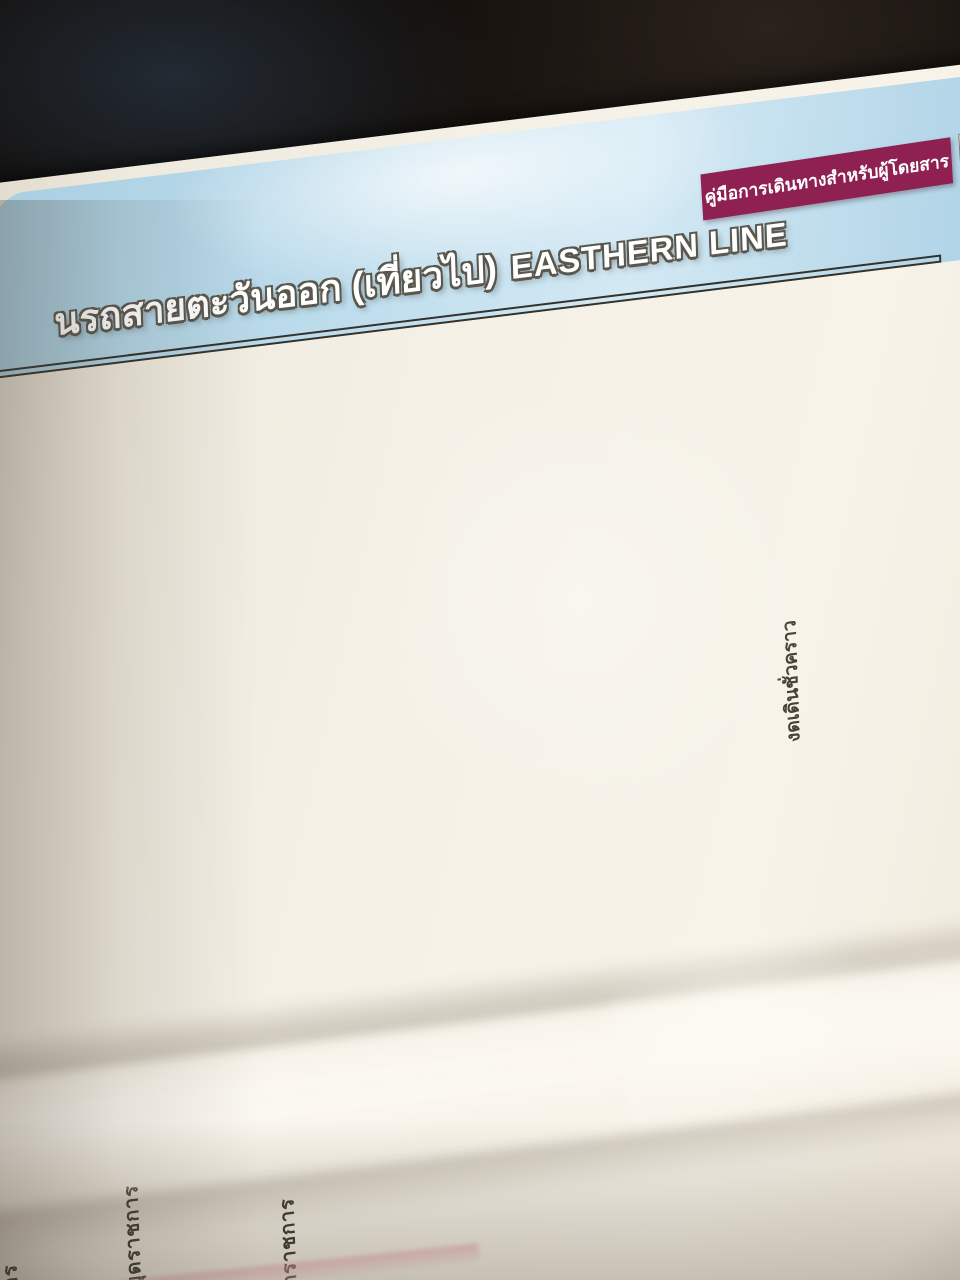 This screenshot has width=960, height=1280. What do you see at coordinates (275, 295) in the screenshot?
I see `page-title-thai: นรถสายตะวันออก (เที่ยวไป)` at bounding box center [275, 295].